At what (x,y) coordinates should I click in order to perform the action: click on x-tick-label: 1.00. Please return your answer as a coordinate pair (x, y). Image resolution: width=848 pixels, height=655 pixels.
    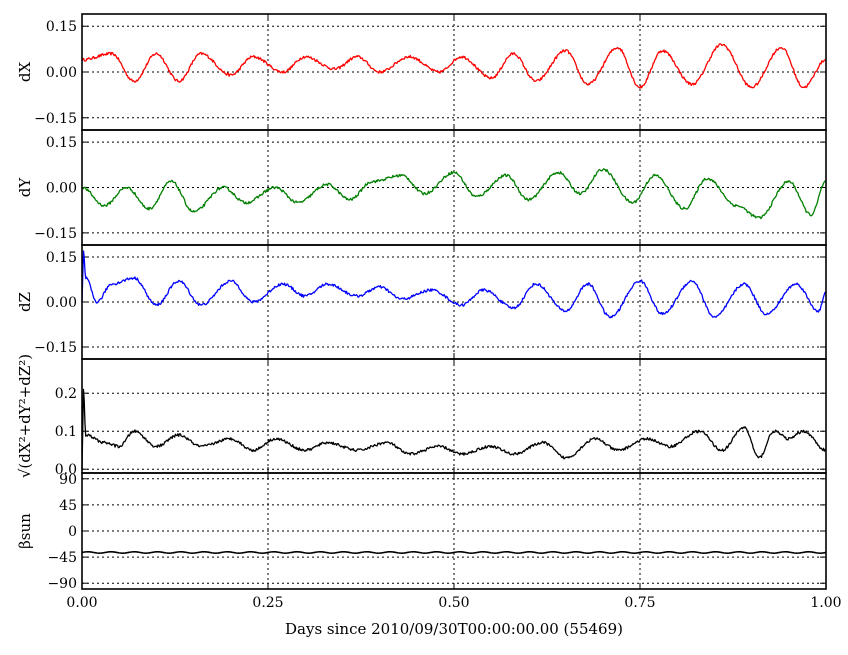
    Looking at the image, I should click on (825, 603).